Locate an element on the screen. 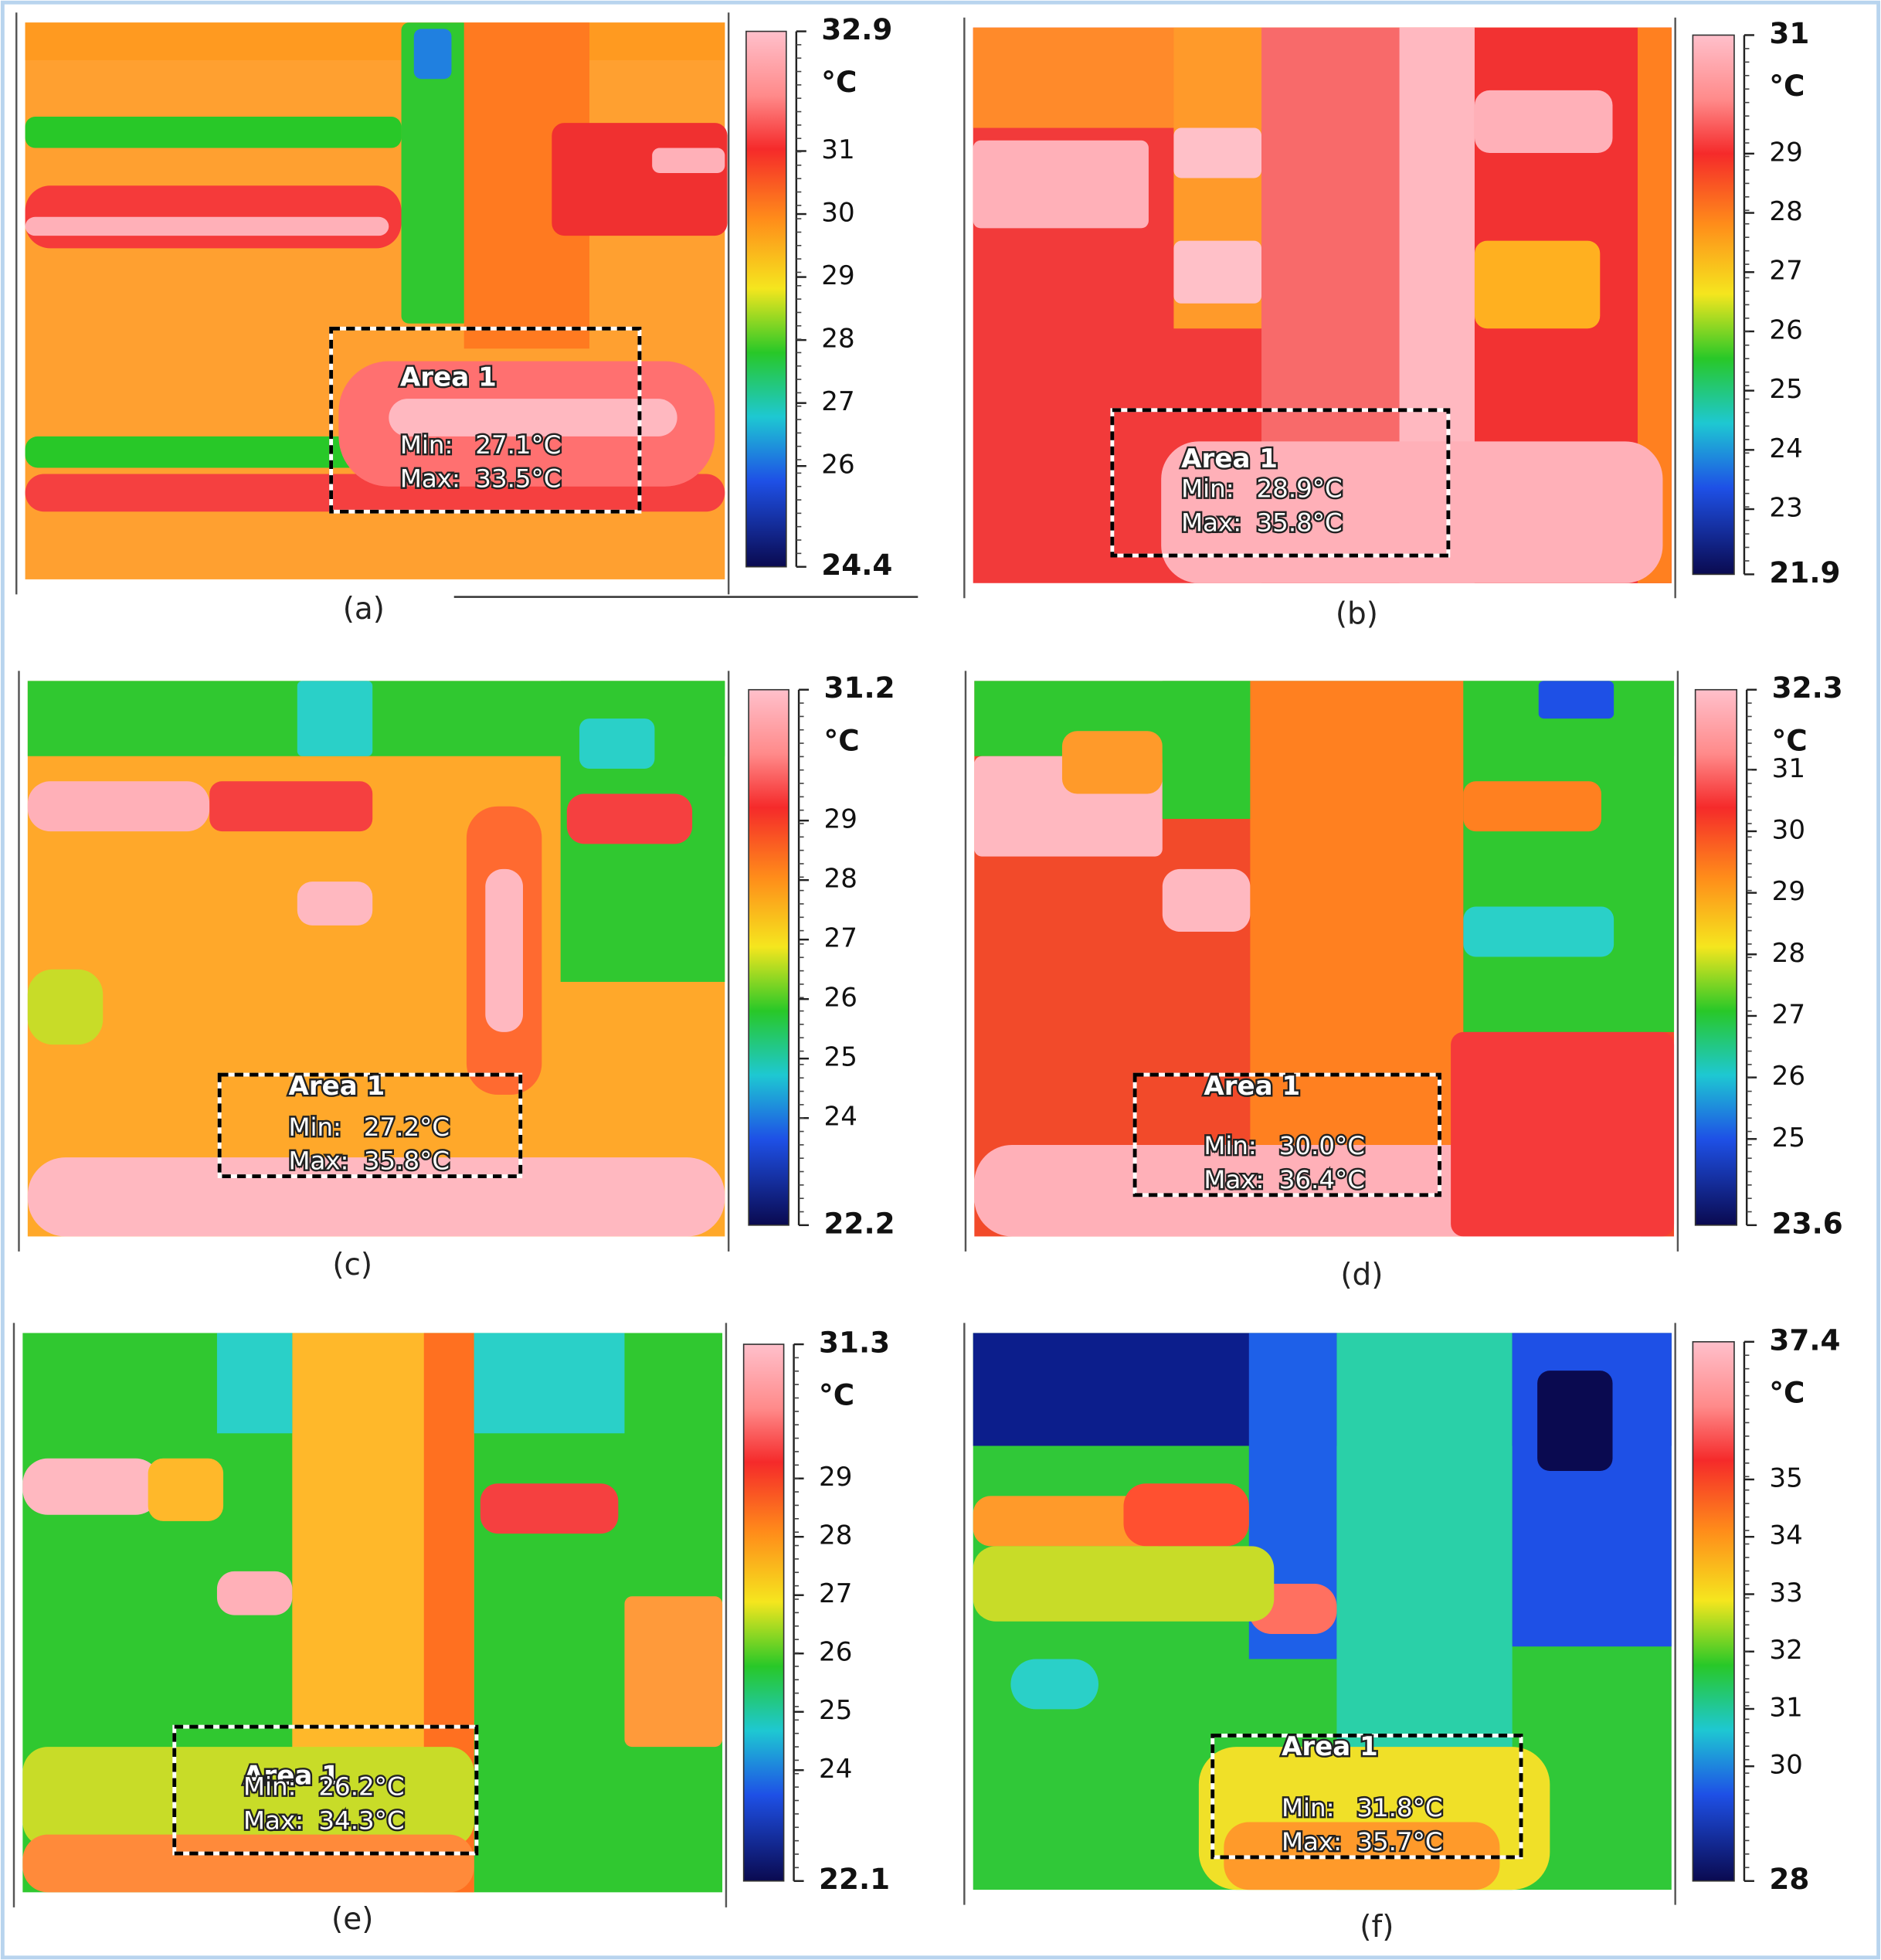  colorbar-min: 24.4 is located at coordinates (856, 565).